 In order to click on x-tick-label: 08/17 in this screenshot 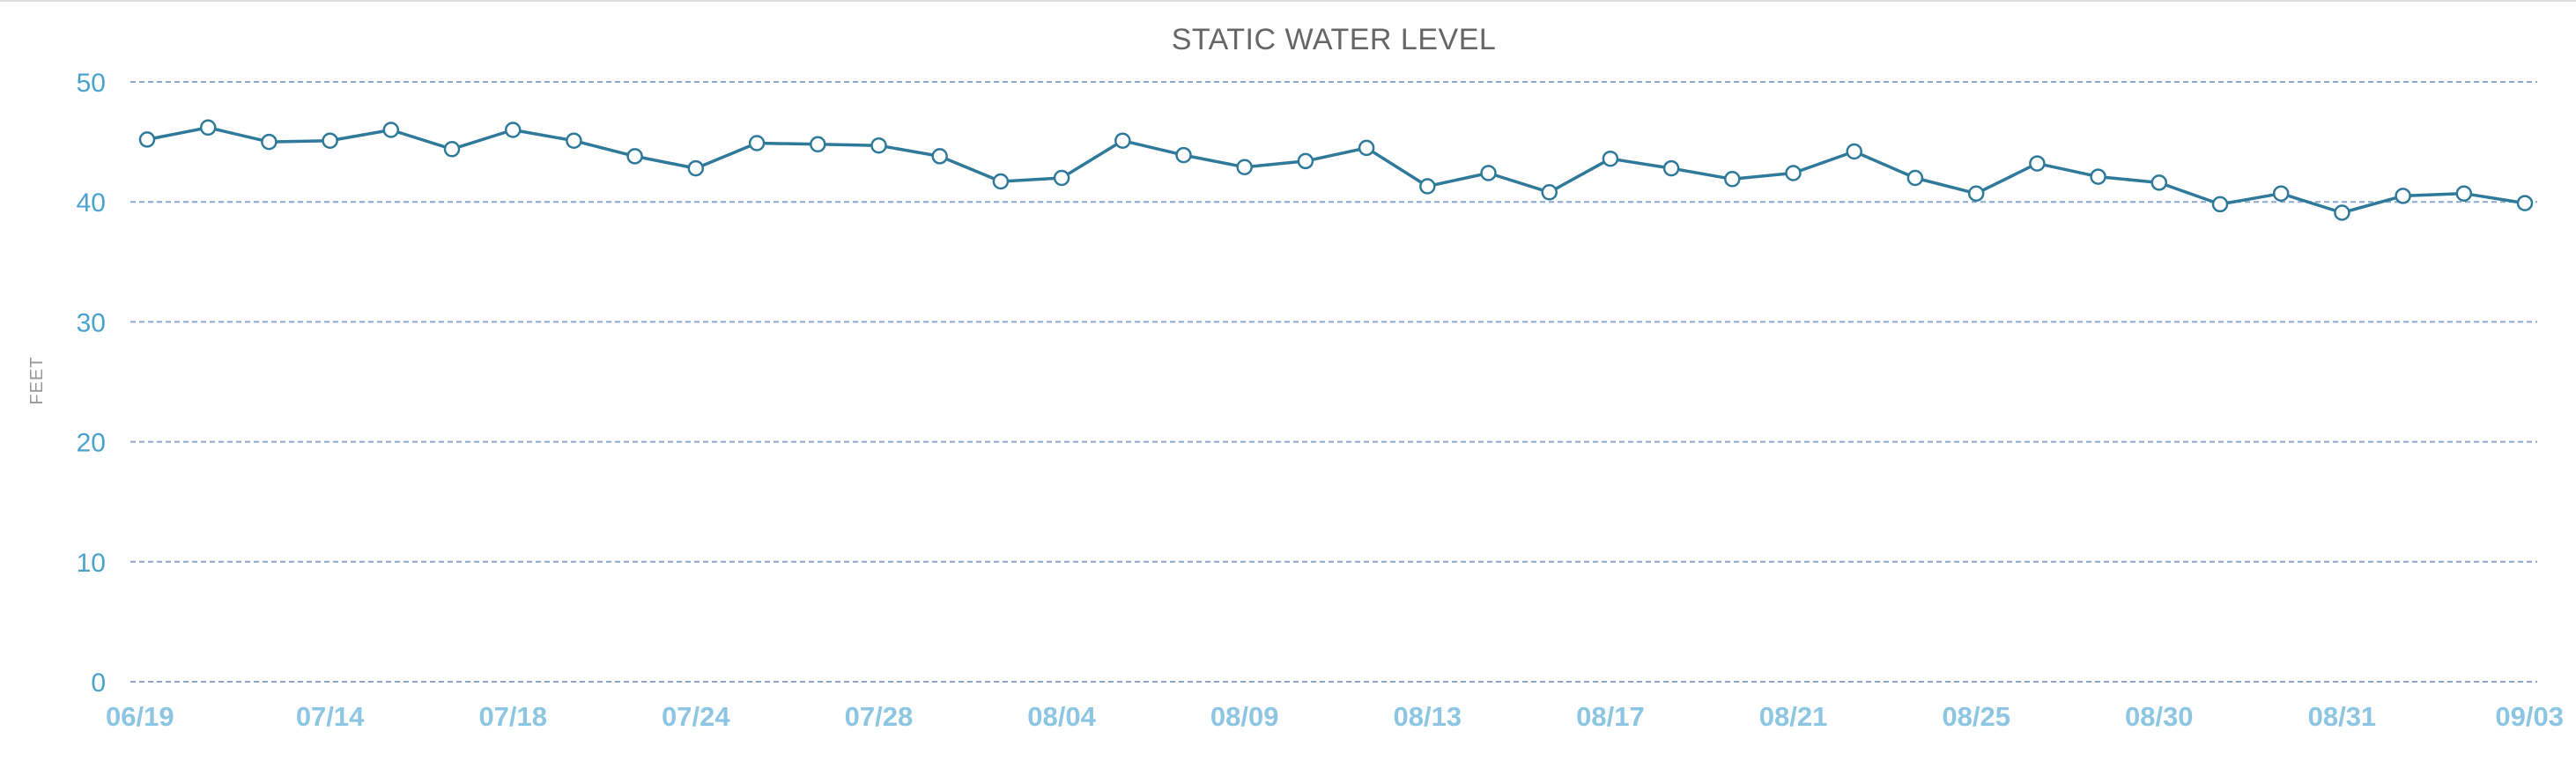, I will do `click(1611, 716)`.